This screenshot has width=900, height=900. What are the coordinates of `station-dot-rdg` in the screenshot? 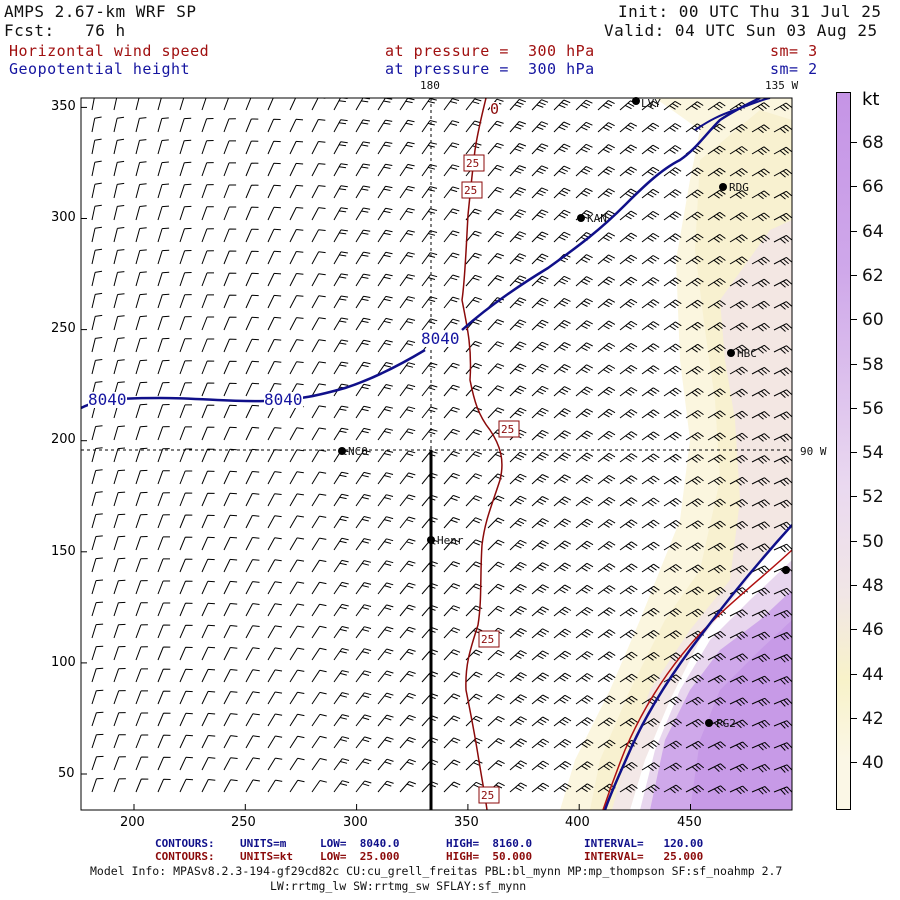 It's located at (723, 187).